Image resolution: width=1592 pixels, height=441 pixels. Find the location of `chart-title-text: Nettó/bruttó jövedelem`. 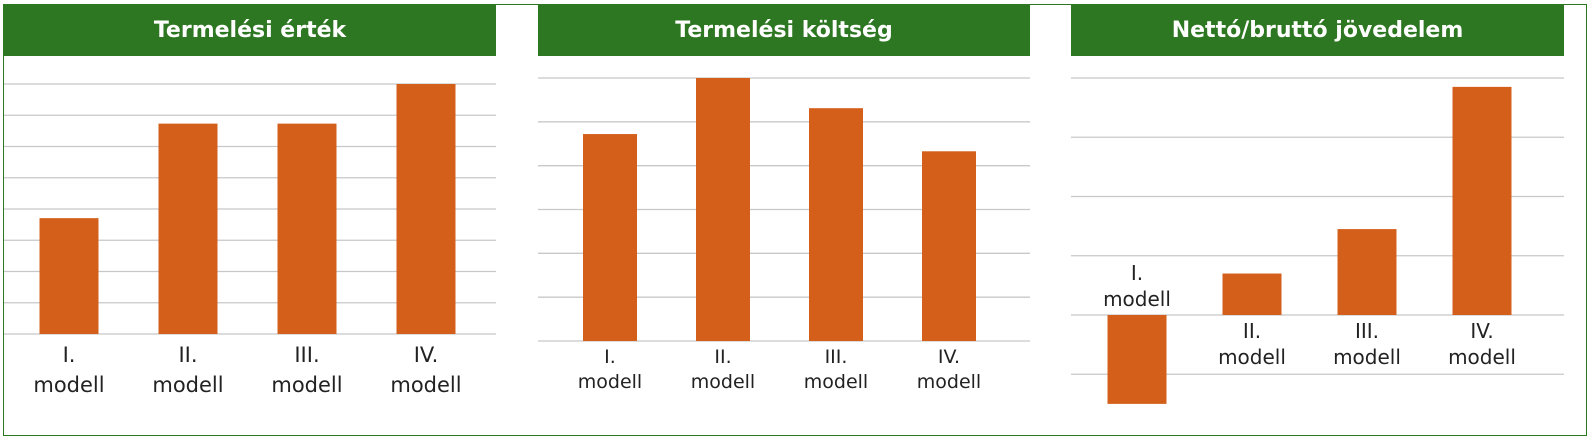

chart-title-text: Nettó/bruttó jövedelem is located at coordinates (1317, 30).